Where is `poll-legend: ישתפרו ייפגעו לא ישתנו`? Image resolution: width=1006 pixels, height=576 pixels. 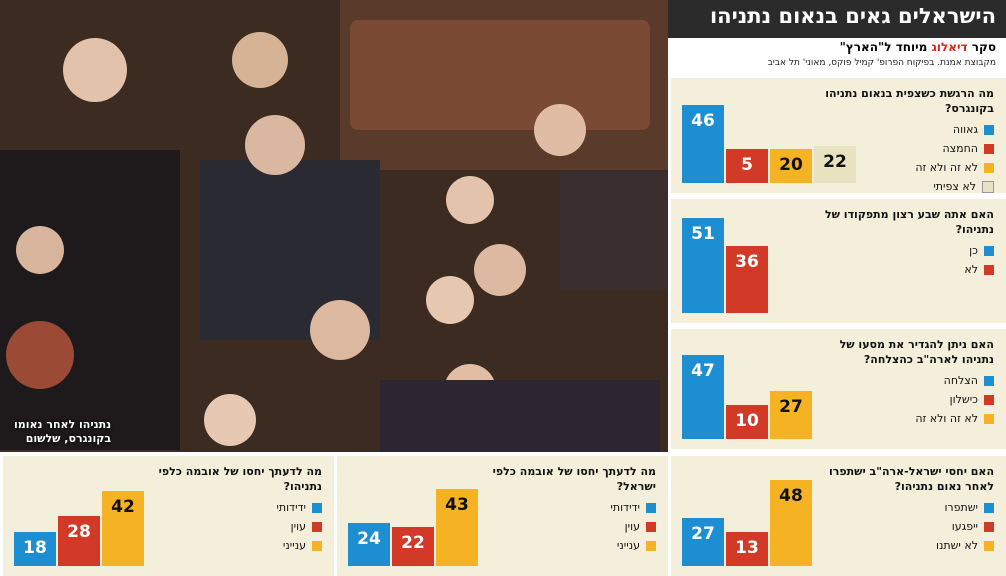
poll-legend: ישתפרו ייפגעו לא ישתנו is located at coordinates (965, 526).